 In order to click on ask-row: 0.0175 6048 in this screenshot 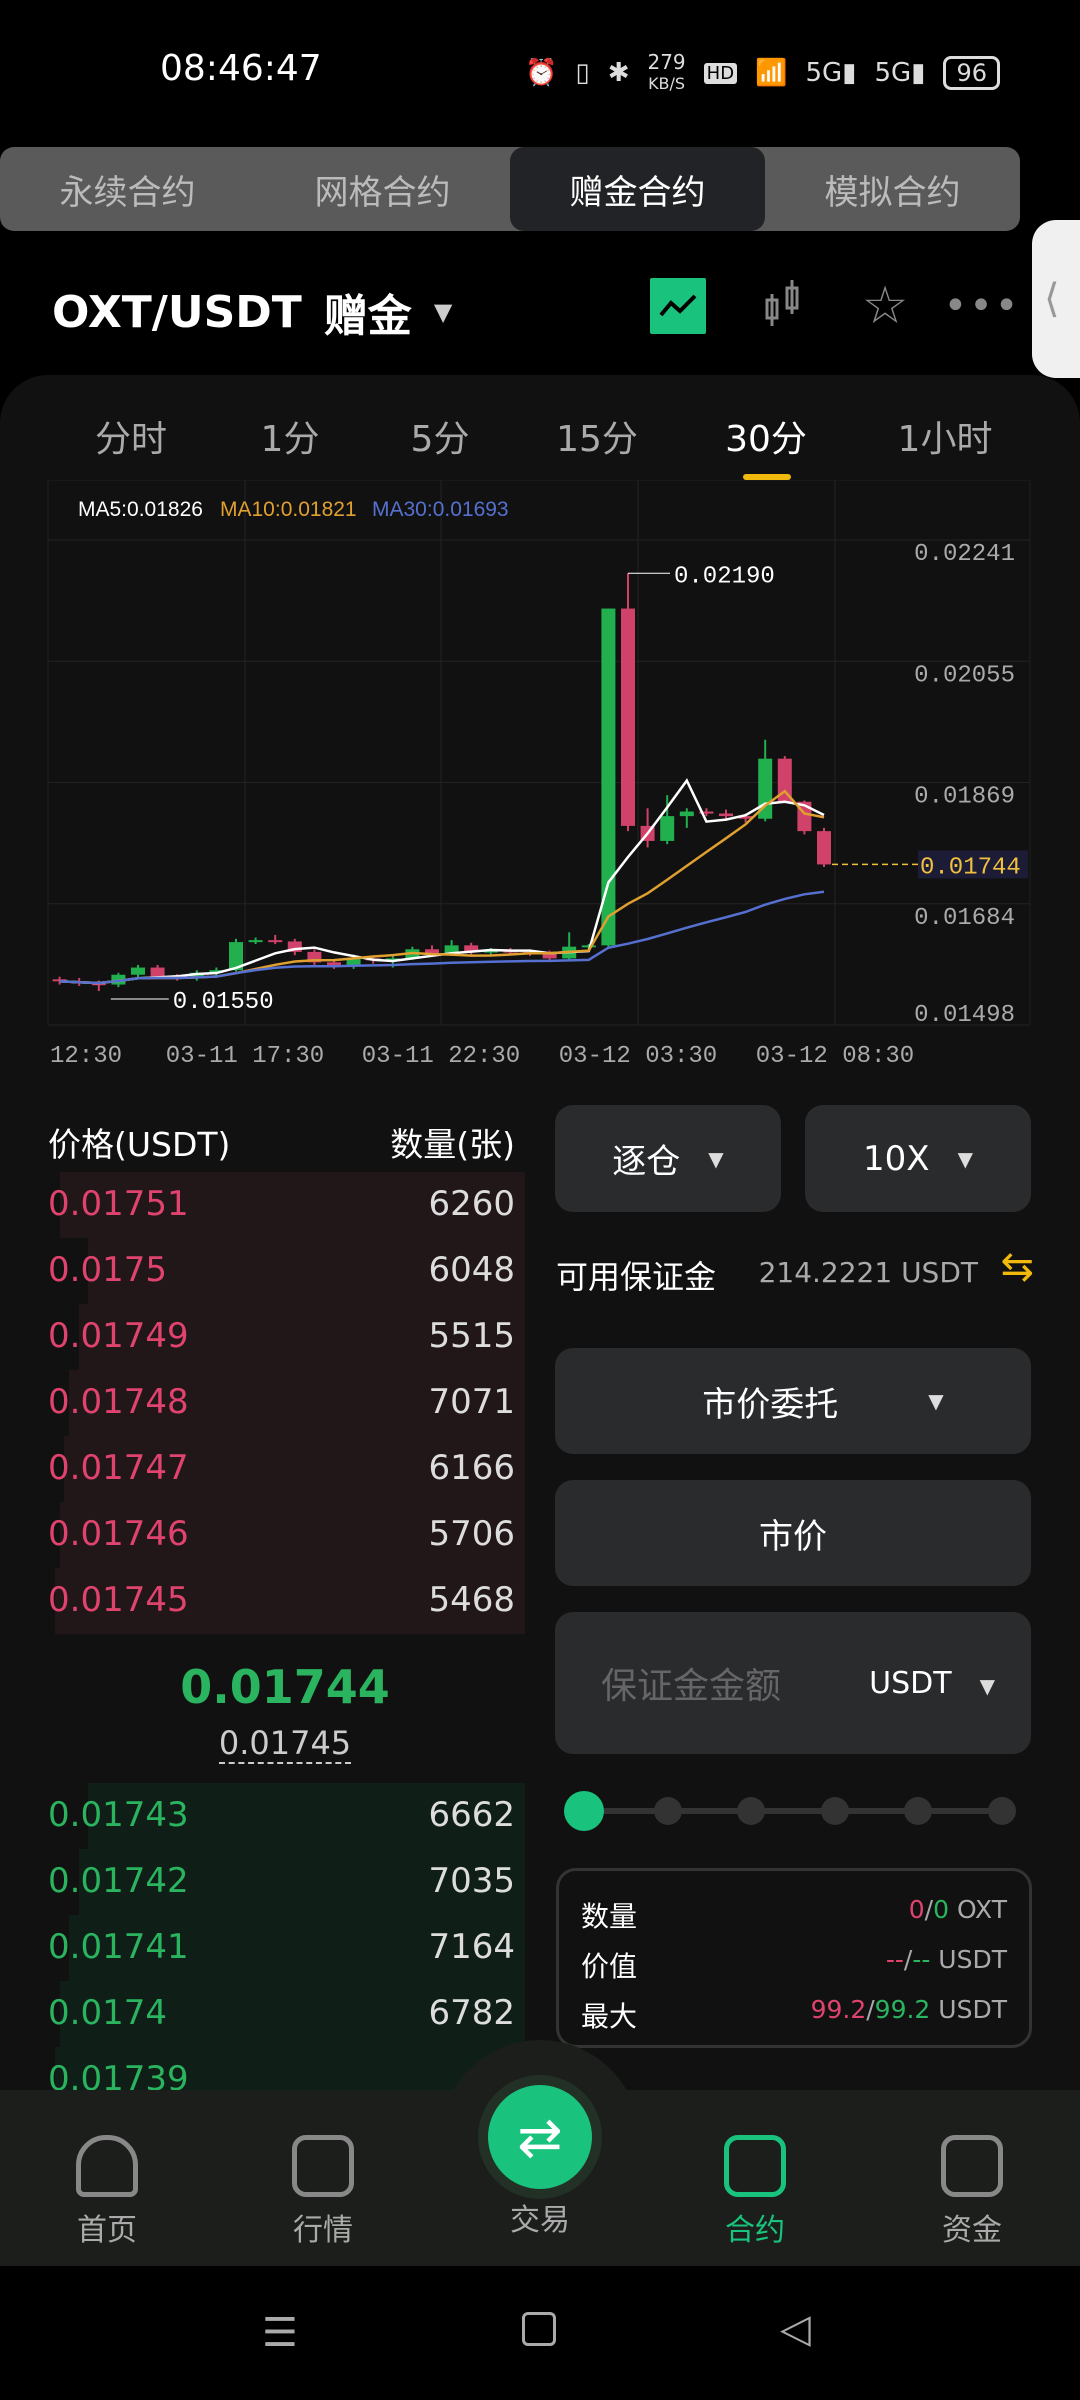, I will do `click(270, 1271)`.